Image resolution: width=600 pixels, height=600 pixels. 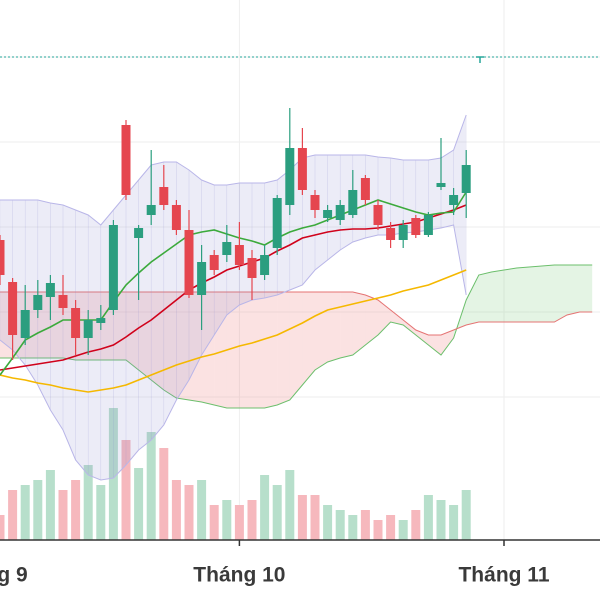 What do you see at coordinates (503, 575) in the screenshot?
I see `x-tick-label: Tháng 11` at bounding box center [503, 575].